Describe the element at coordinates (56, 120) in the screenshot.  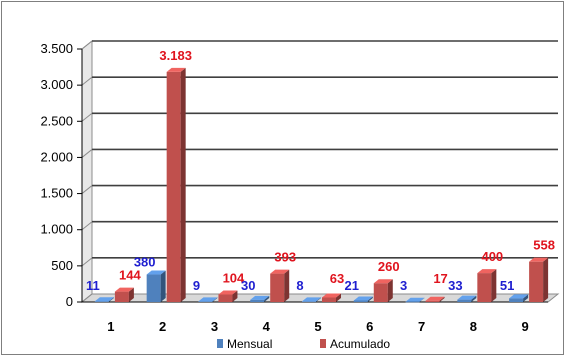
I see `y-tick-label: 2.500` at that location.